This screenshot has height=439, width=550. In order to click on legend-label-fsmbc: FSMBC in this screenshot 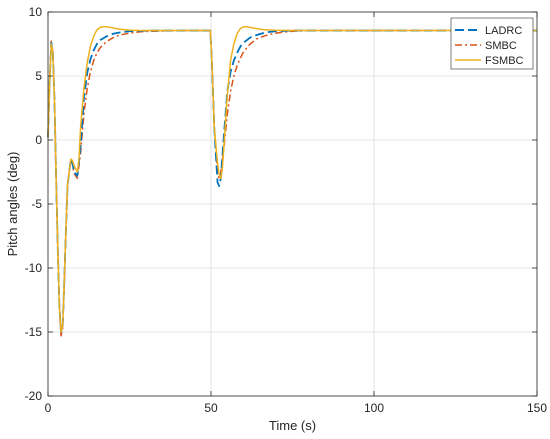, I will do `click(504, 61)`.